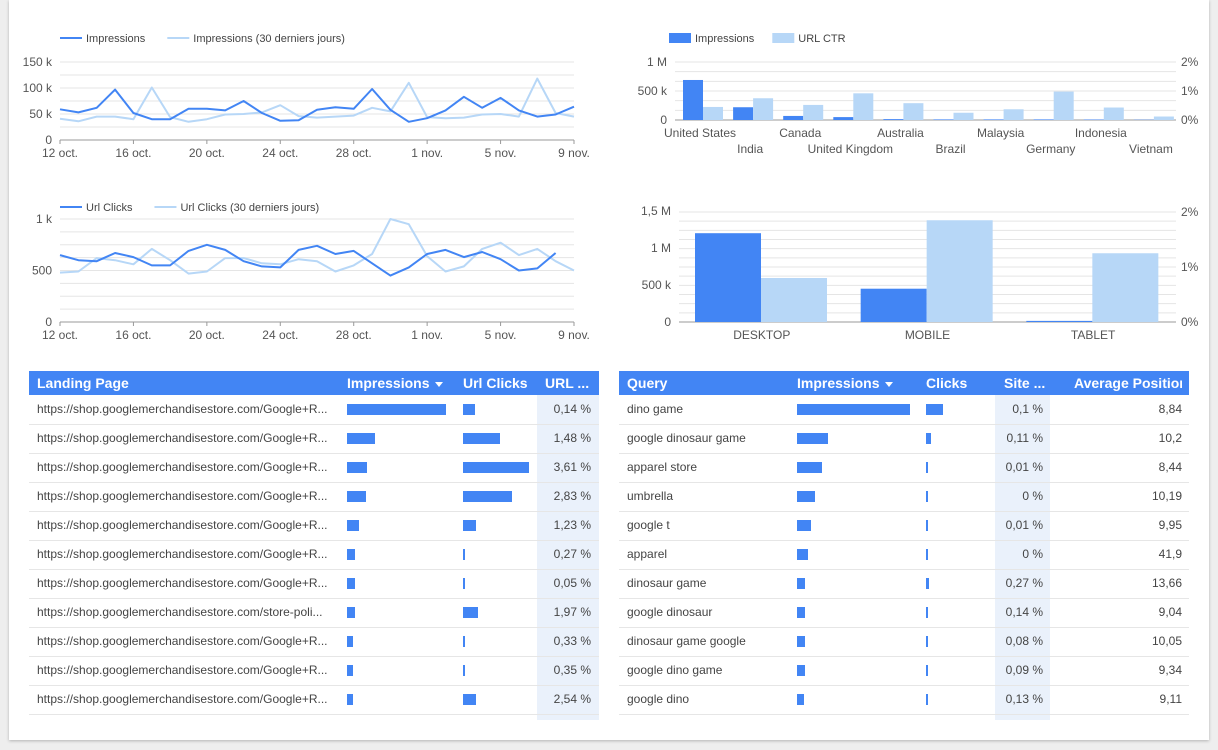  I want to click on legend-swatch, so click(783, 38).